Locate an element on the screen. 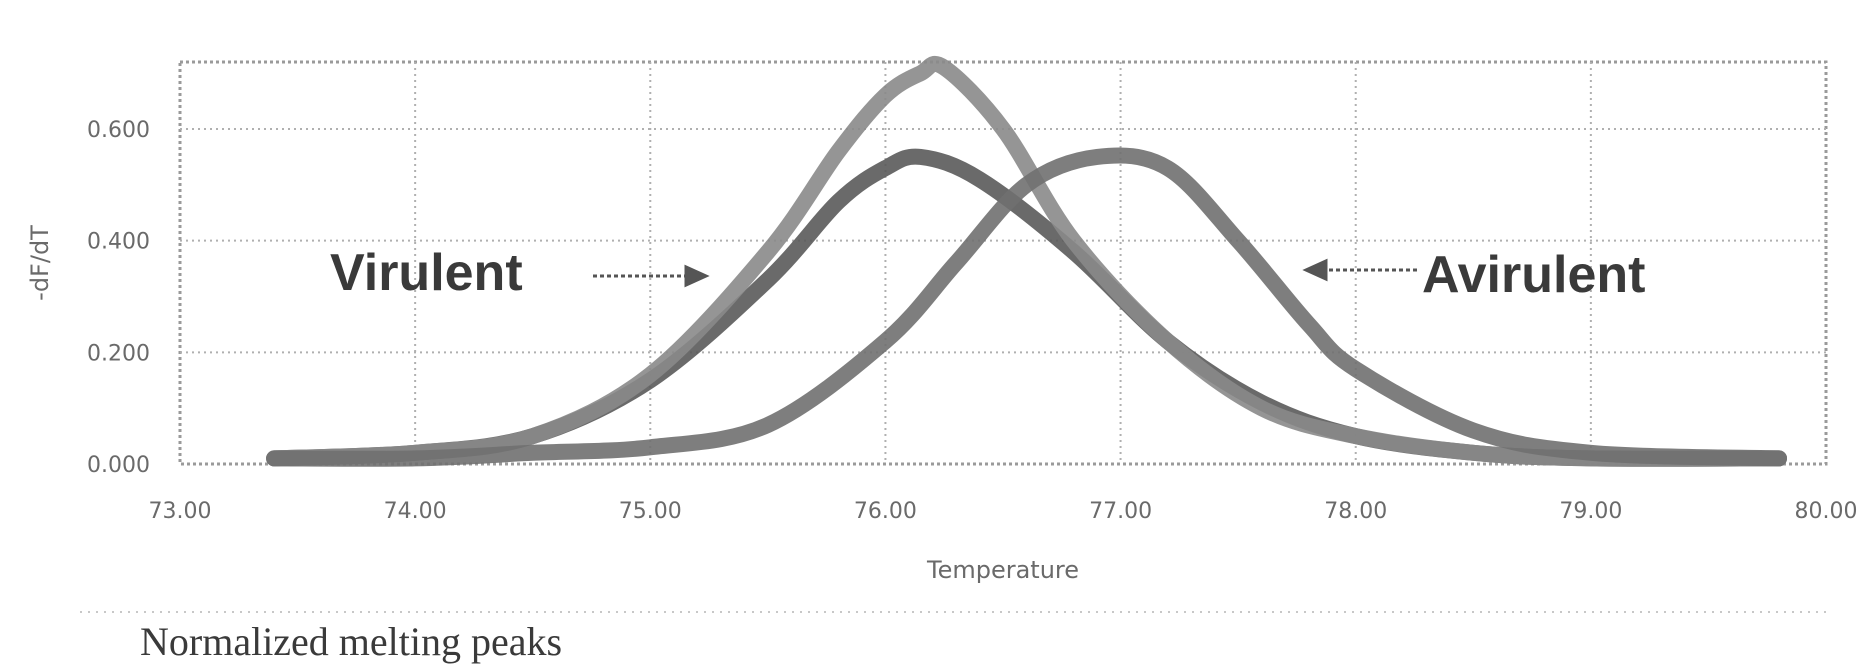 This screenshot has height=665, width=1876. y-tick-label: 0.600 is located at coordinates (118, 130).